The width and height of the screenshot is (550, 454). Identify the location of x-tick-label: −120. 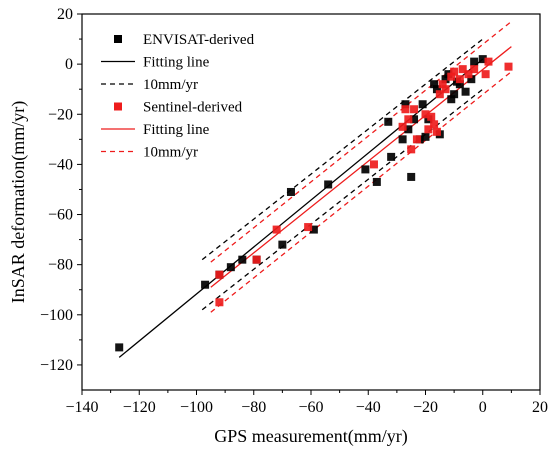
(139, 407).